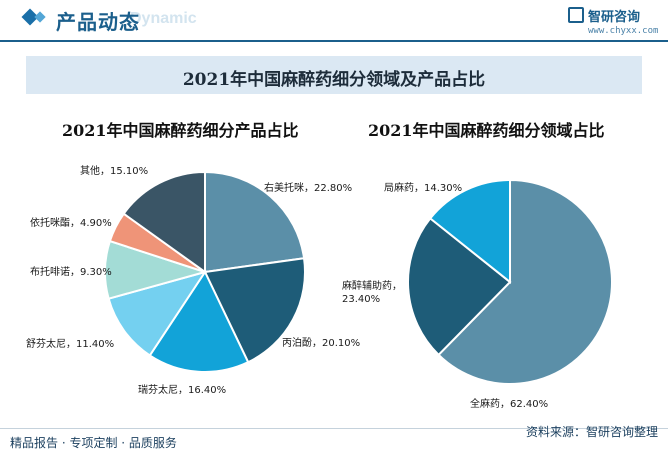 This screenshot has width=668, height=456. I want to click on data-label-依托咪酯: 依托咪酯，4.90%, so click(71, 222).